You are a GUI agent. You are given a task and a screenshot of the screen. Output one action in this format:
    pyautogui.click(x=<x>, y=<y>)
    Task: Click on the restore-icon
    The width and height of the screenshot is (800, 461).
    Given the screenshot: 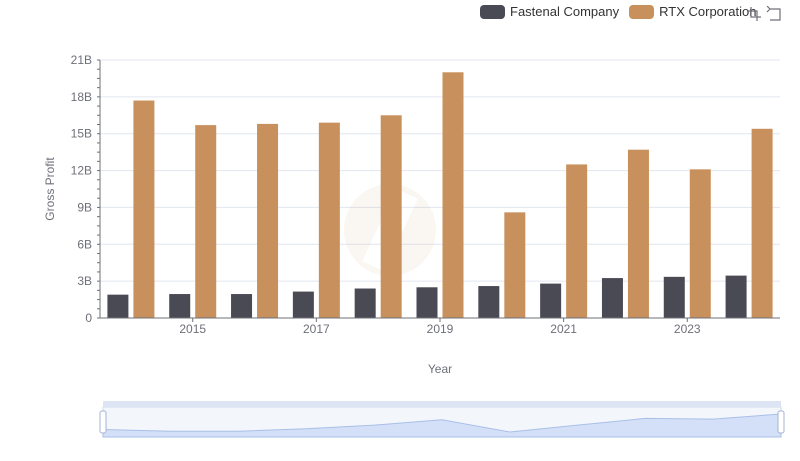 What is the action you would take?
    pyautogui.click(x=774, y=14)
    